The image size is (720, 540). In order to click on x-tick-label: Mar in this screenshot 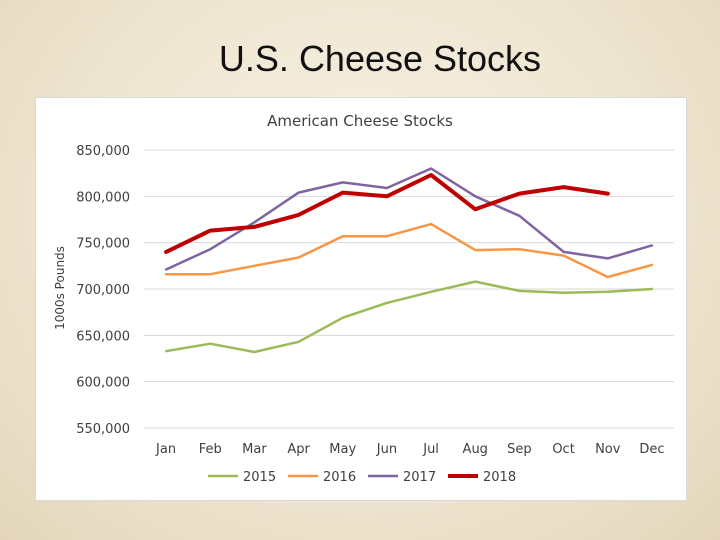, I will do `click(254, 449)`.